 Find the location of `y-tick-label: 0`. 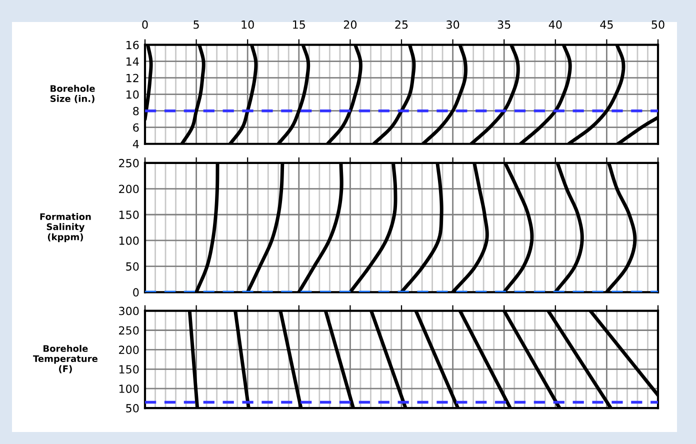

y-tick-label: 0 is located at coordinates (136, 292).